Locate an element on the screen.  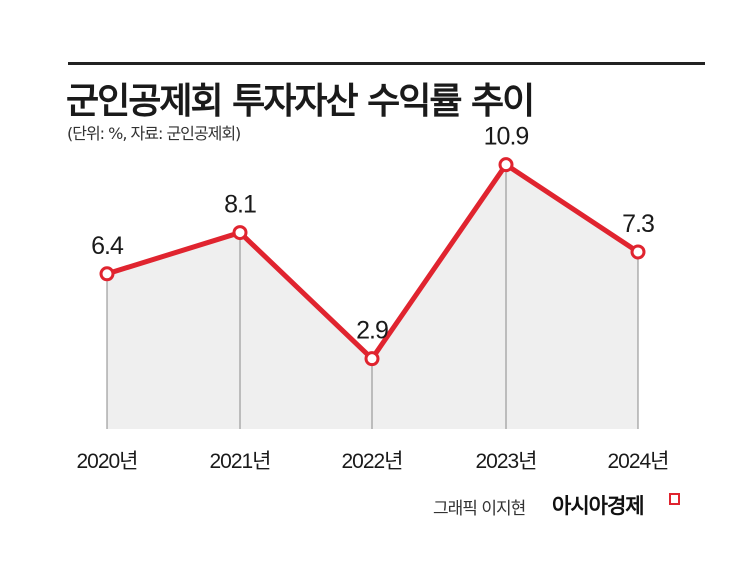
data-label: 8.1 is located at coordinates (240, 205).